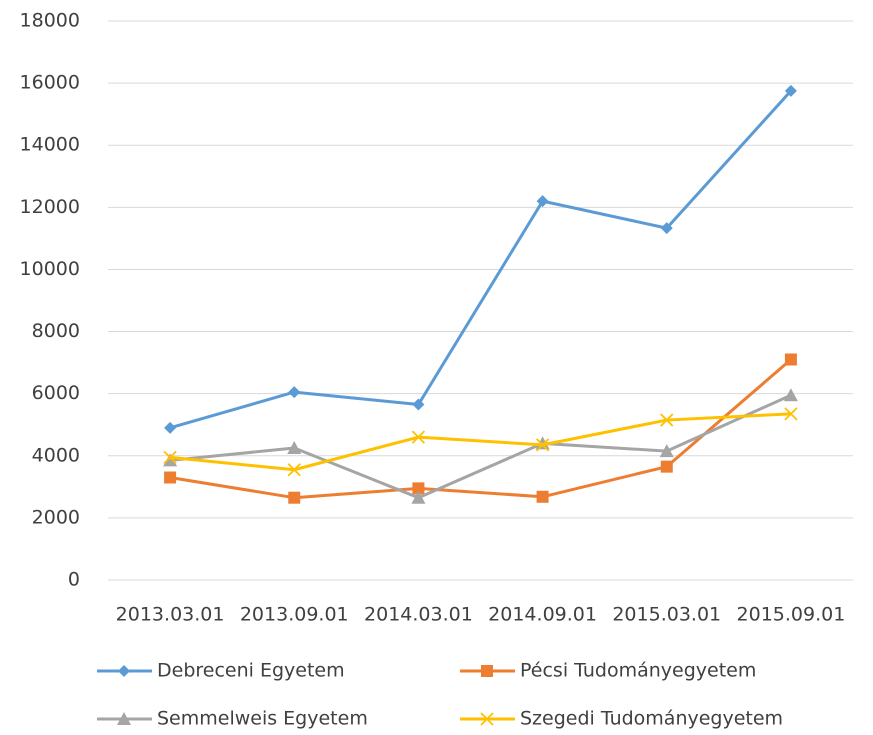  What do you see at coordinates (251, 671) in the screenshot?
I see `legend-label: Debreceni Egyetem` at bounding box center [251, 671].